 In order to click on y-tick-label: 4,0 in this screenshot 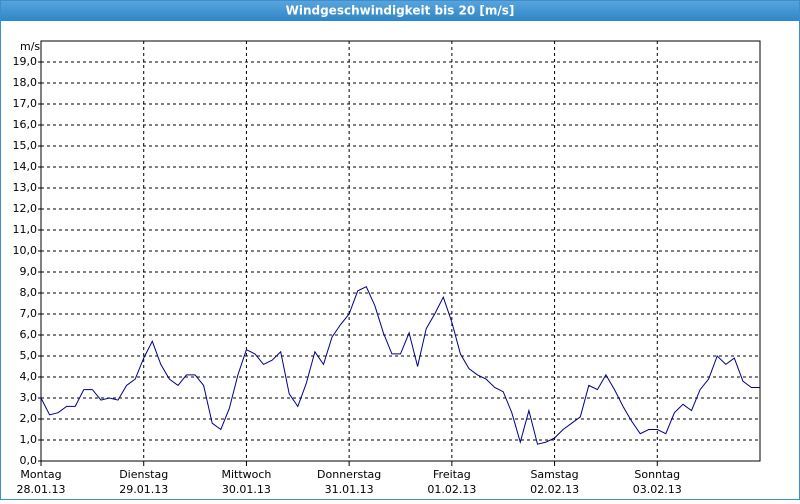, I will do `click(29, 376)`.